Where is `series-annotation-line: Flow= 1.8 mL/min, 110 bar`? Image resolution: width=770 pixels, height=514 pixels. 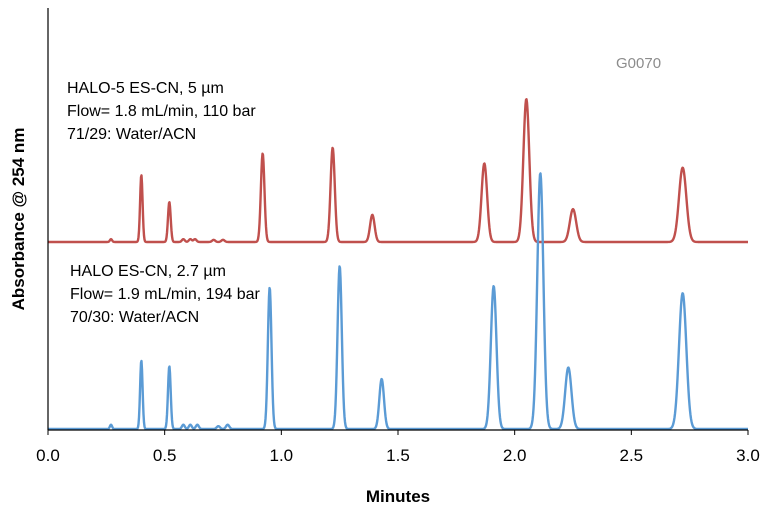
series-annotation-line: Flow= 1.8 mL/min, 110 bar is located at coordinates (161, 111).